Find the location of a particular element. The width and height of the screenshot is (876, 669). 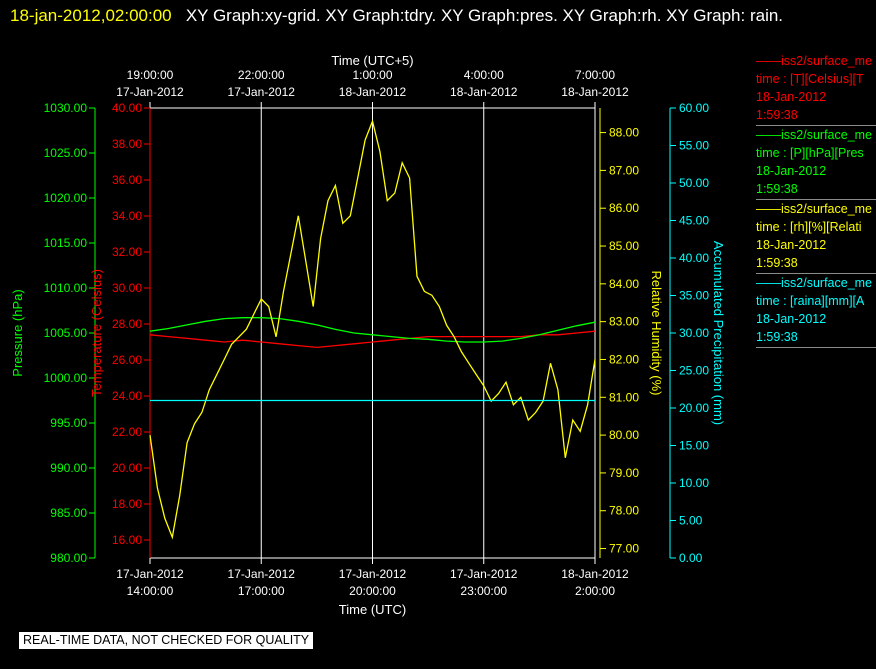

x-tick-label-bottom-date: 18-Jan-2012 is located at coordinates (595, 574).